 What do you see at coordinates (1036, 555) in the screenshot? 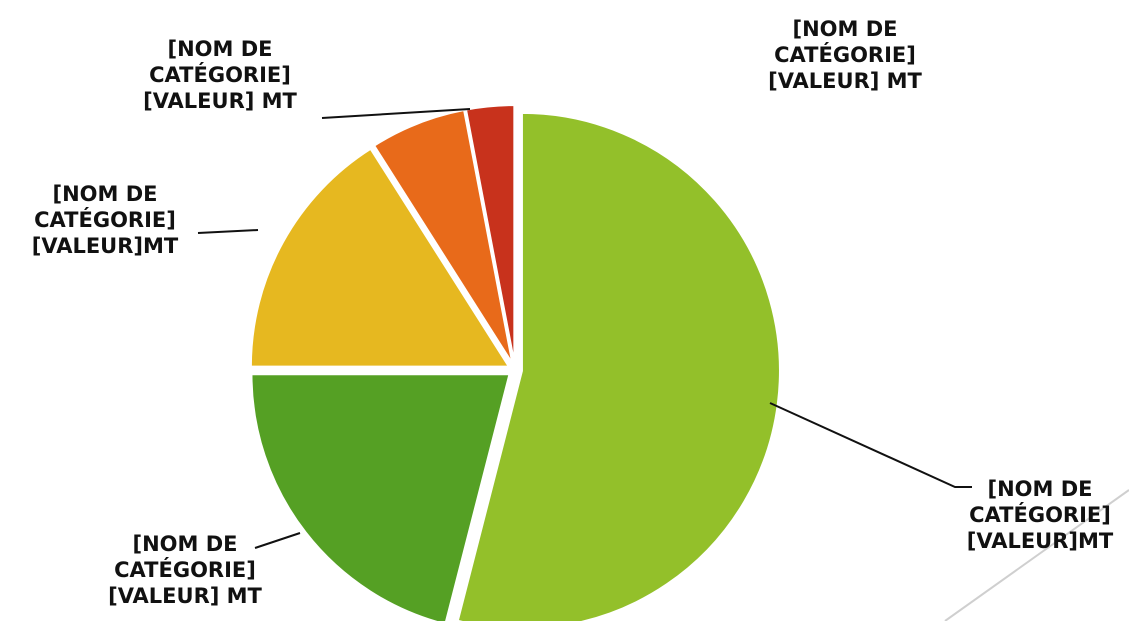
I see `decor-line` at bounding box center [1036, 555].